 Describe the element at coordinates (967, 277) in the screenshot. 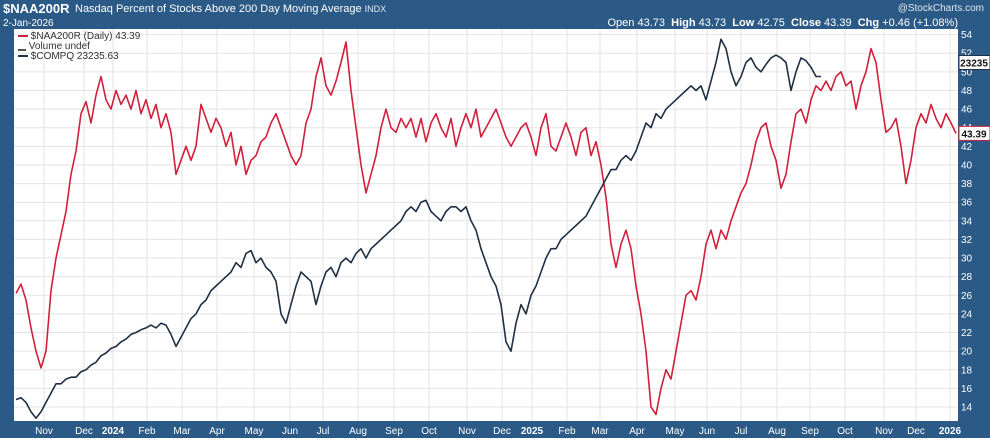

I see `y-tick-label: 28` at that location.